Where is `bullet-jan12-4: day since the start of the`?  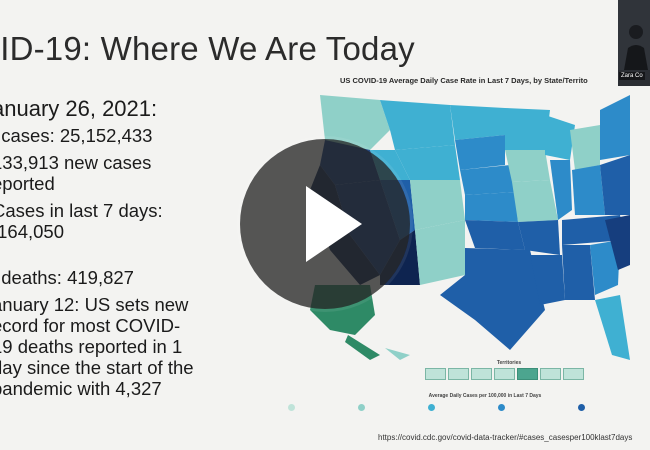 bullet-jan12-4: day since the start of the is located at coordinates (97, 367).